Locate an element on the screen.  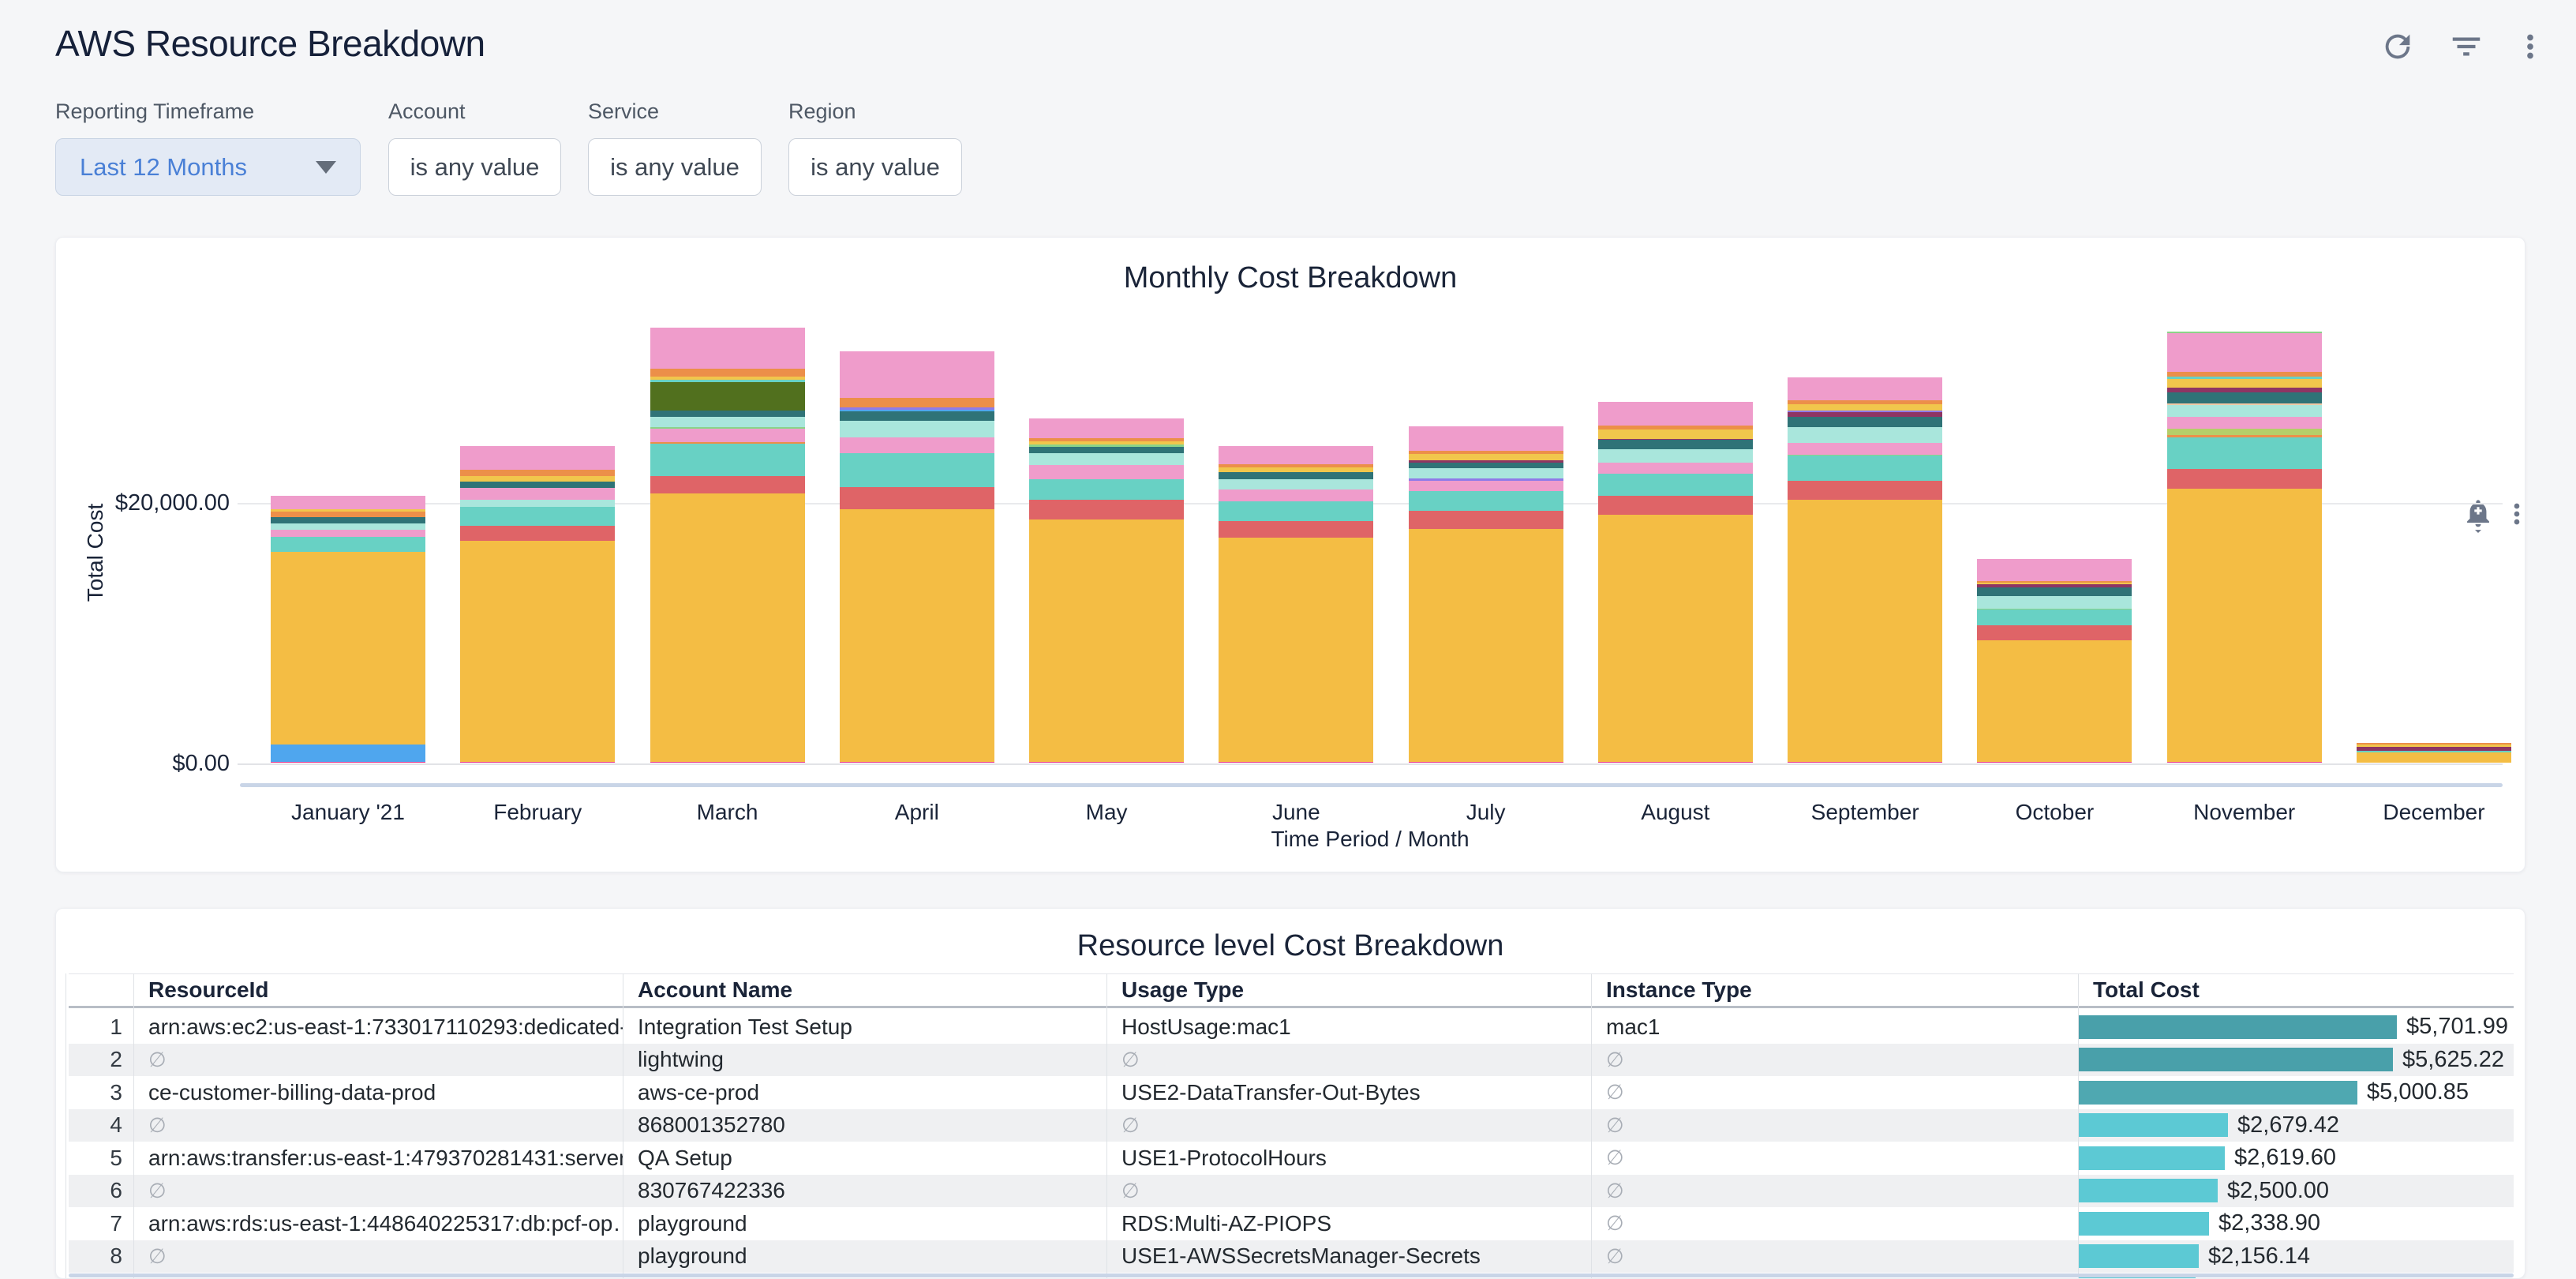
stacked-bar-may is located at coordinates (1107, 591).